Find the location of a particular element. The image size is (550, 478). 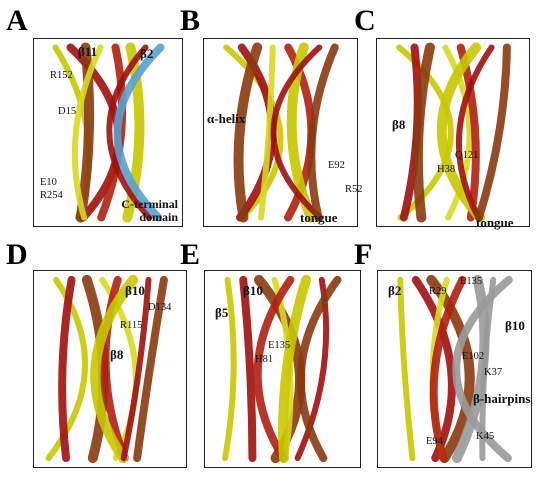

structure-label: E92 is located at coordinates (336, 165).